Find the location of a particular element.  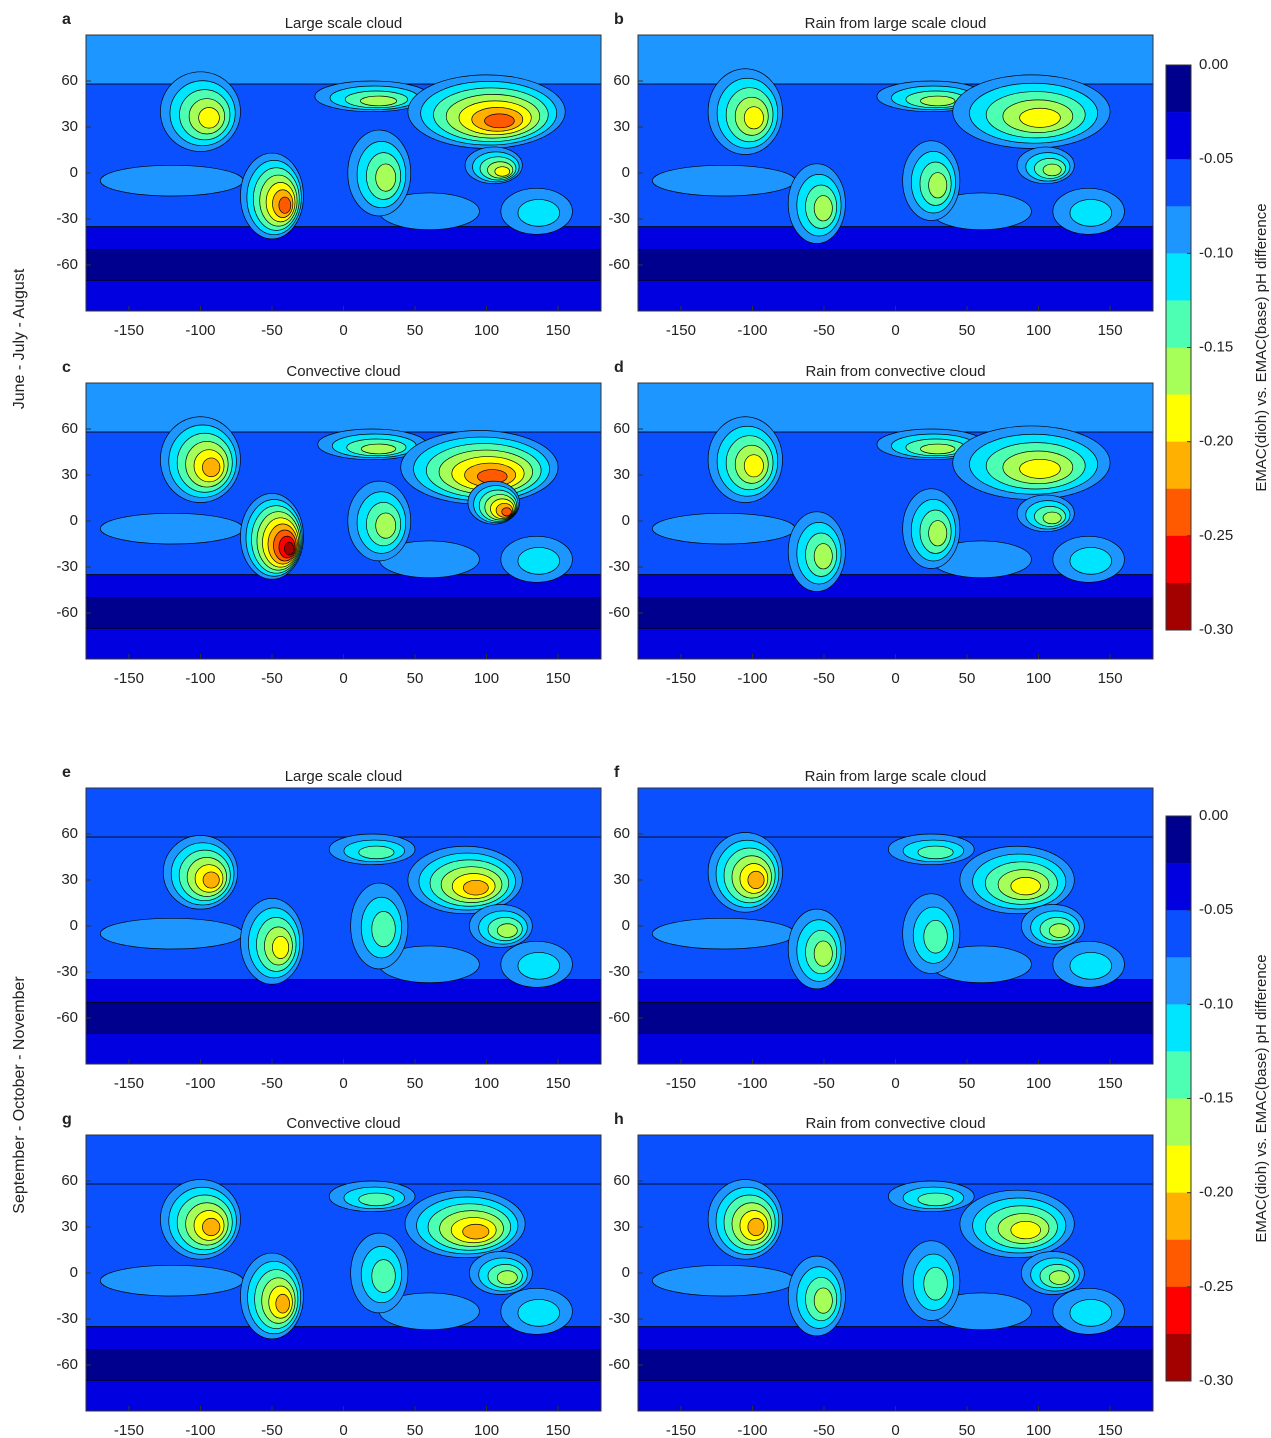

panel-letter: d is located at coordinates (619, 367).